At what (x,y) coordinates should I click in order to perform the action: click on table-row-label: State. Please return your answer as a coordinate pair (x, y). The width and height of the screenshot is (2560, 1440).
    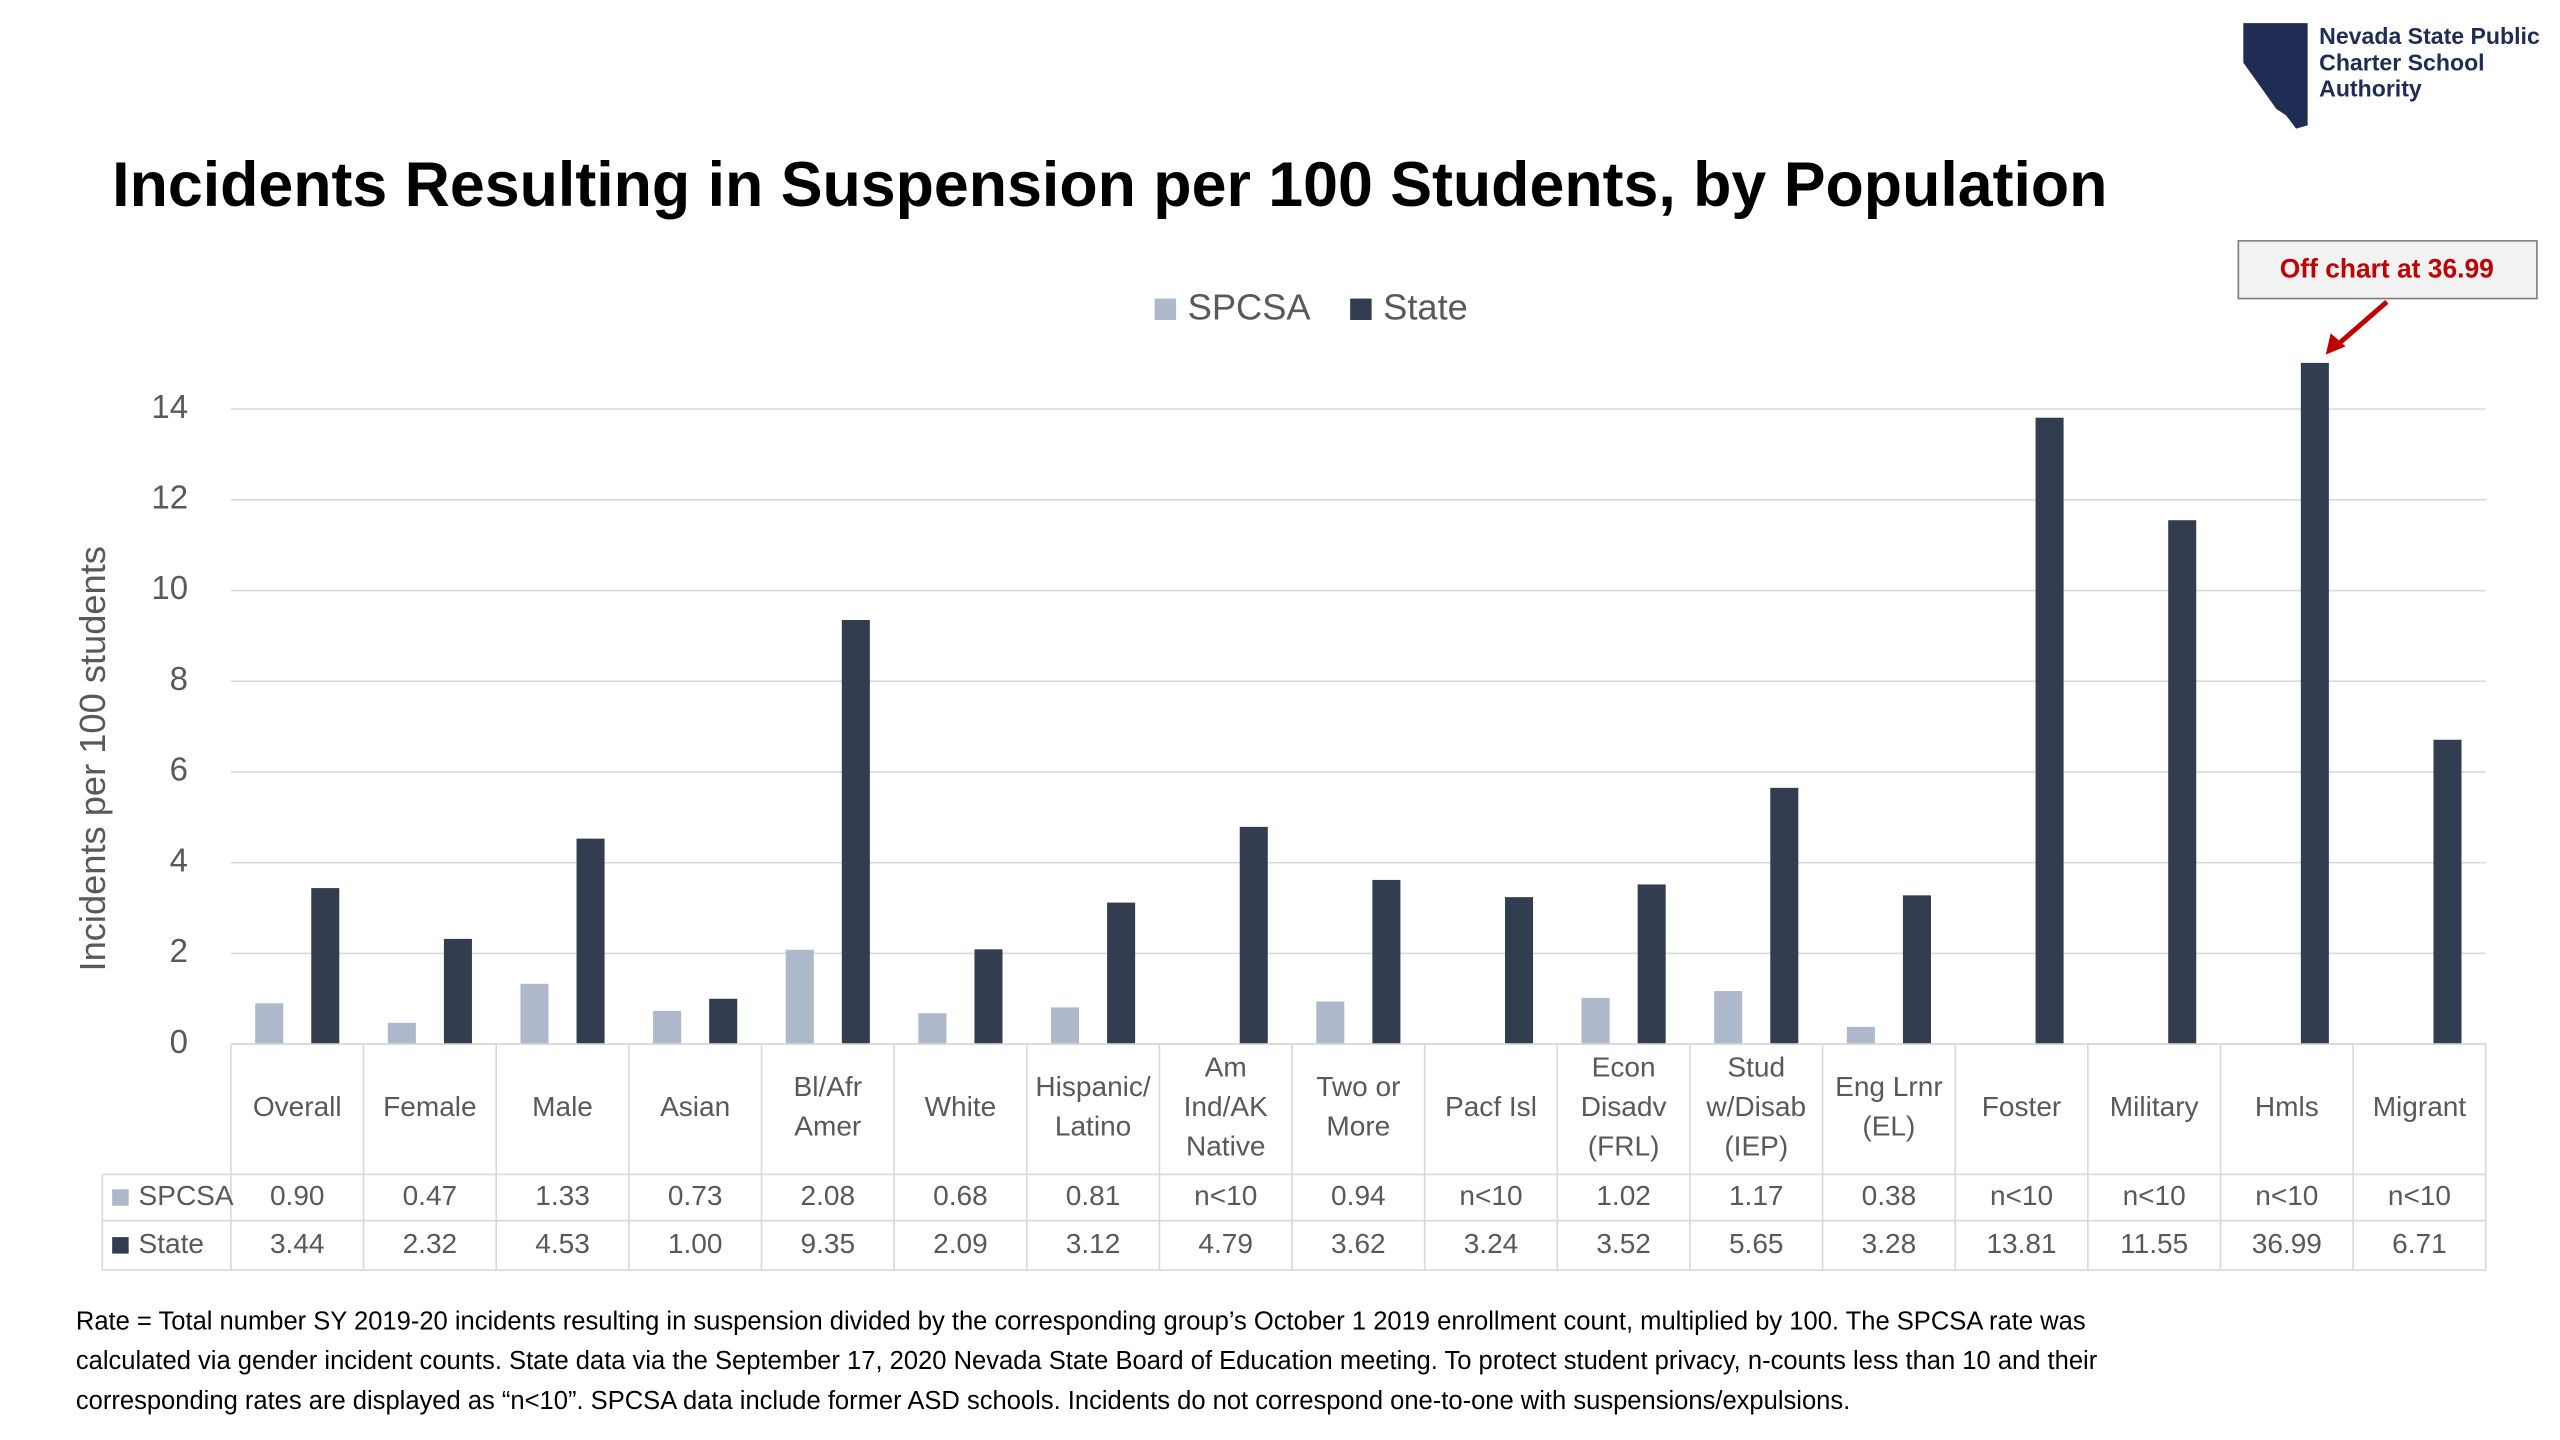
    Looking at the image, I should click on (171, 1243).